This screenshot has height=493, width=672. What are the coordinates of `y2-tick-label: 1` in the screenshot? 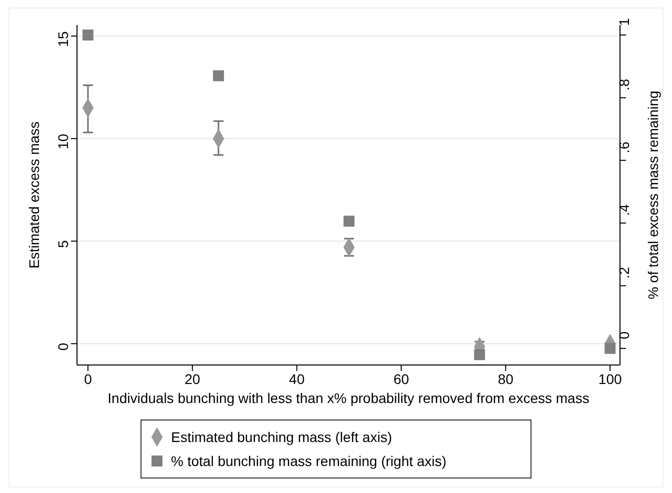 It's located at (624, 22).